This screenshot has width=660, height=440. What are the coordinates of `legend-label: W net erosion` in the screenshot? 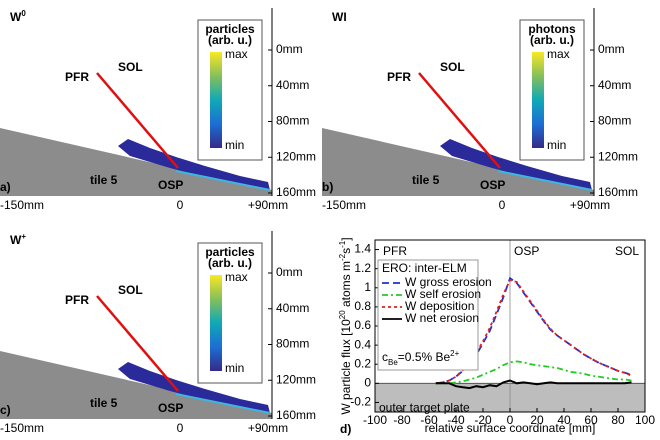 It's located at (442, 318).